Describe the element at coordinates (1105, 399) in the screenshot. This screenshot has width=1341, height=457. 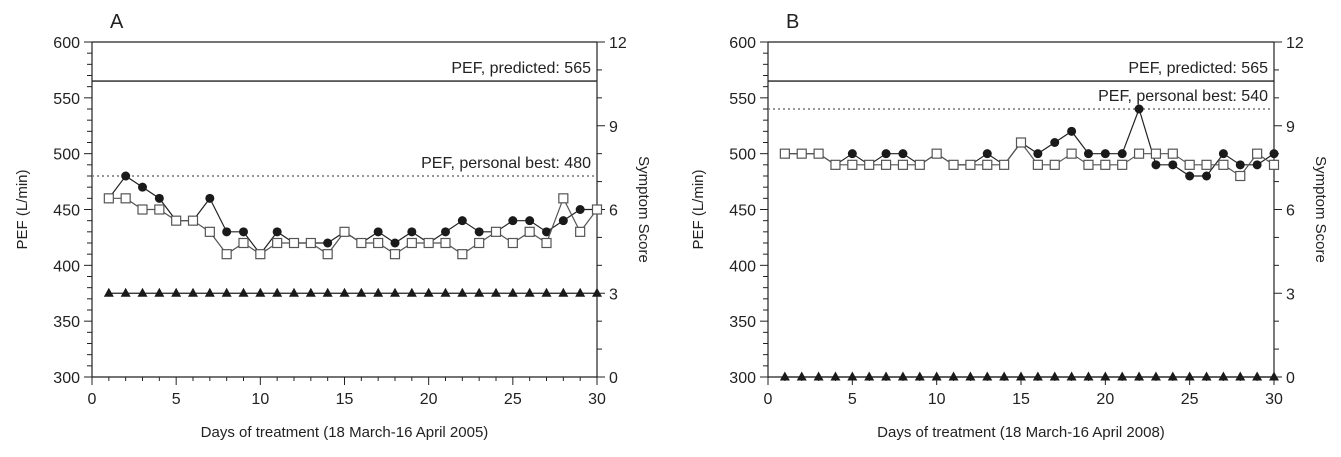
I see `x-tick-label: 20` at that location.